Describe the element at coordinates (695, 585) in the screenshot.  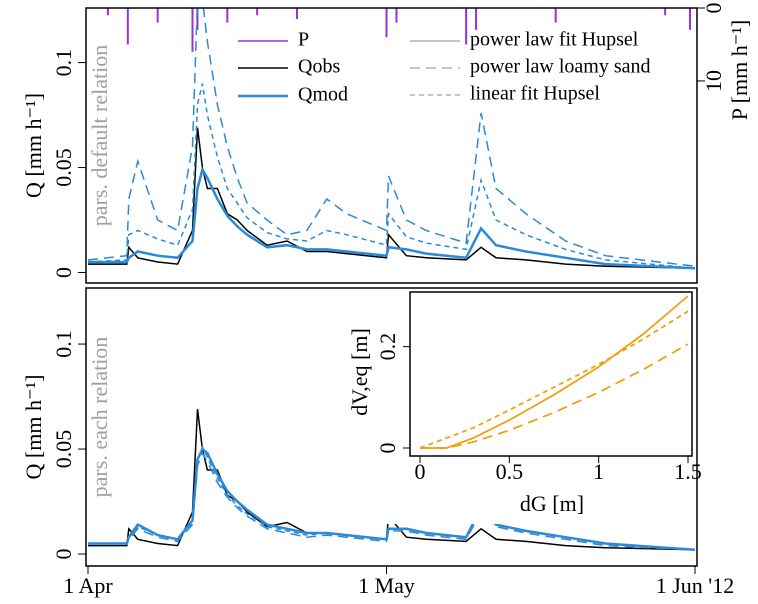
I see `x-tick-label: 1 Jun '12` at that location.